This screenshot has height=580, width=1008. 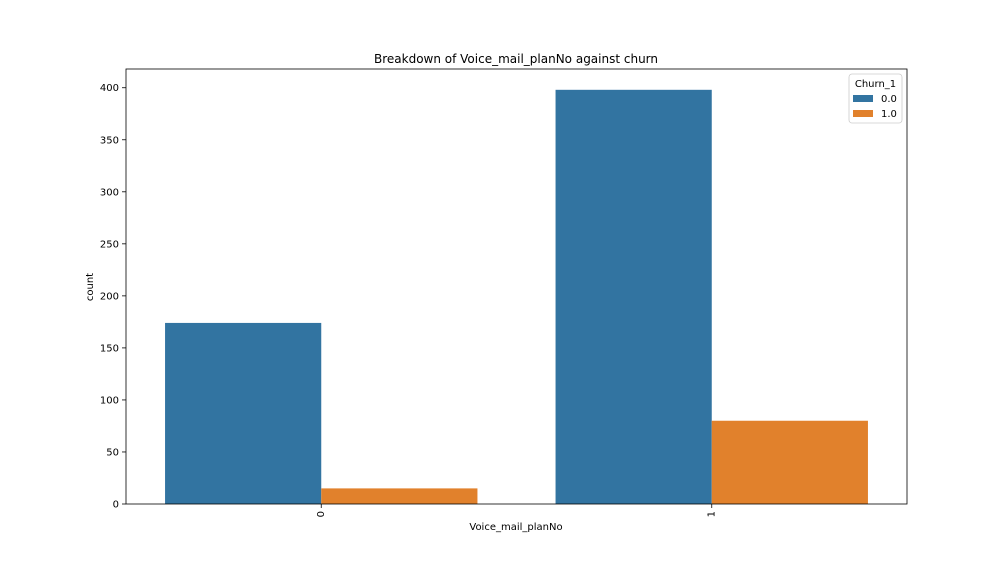 I want to click on y-axis-label: count, so click(x=90, y=287).